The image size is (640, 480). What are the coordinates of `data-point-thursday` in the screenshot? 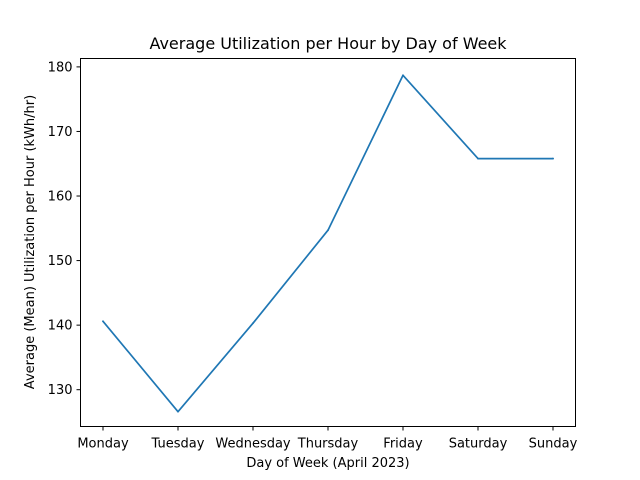 It's located at (328, 230).